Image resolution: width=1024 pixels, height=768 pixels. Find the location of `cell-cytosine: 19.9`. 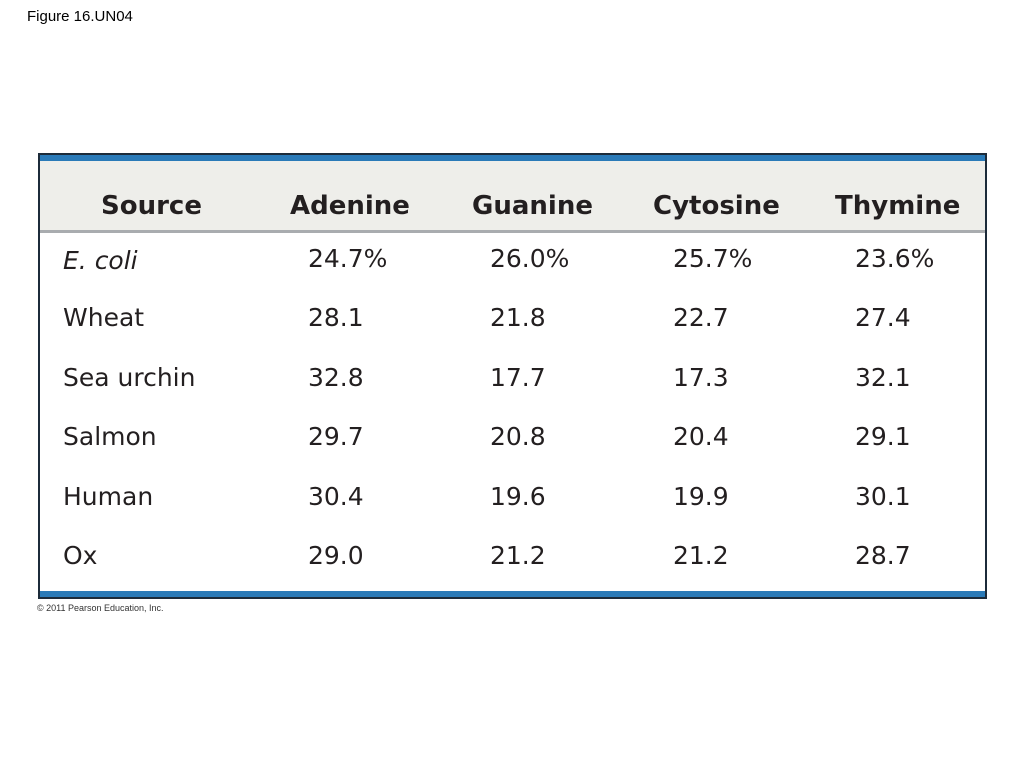

cell-cytosine: 19.9 is located at coordinates (701, 496).